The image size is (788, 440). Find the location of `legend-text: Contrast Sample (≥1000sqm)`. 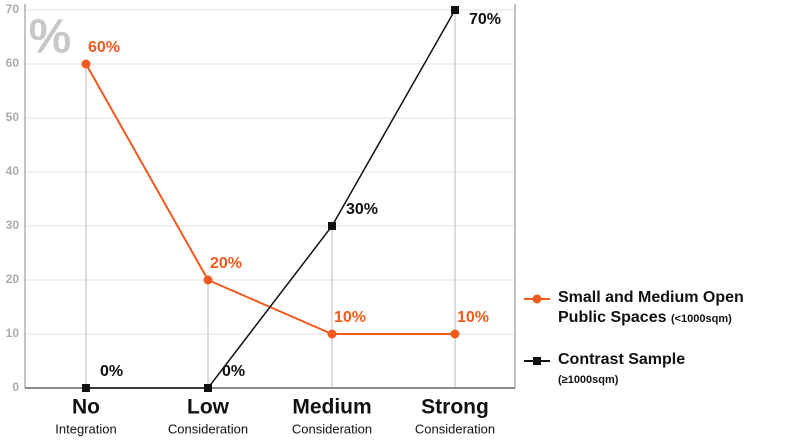

legend-text: Contrast Sample (≥1000sqm) is located at coordinates (673, 370).